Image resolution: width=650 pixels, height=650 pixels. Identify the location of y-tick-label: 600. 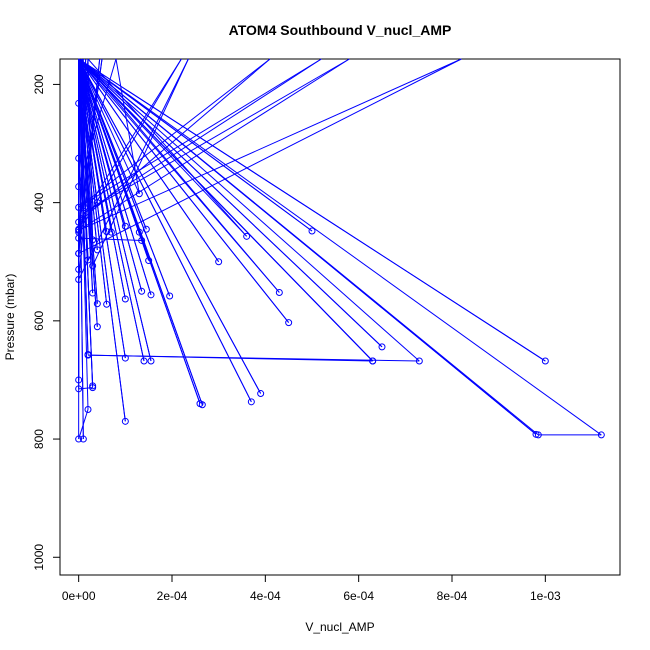
(39, 321).